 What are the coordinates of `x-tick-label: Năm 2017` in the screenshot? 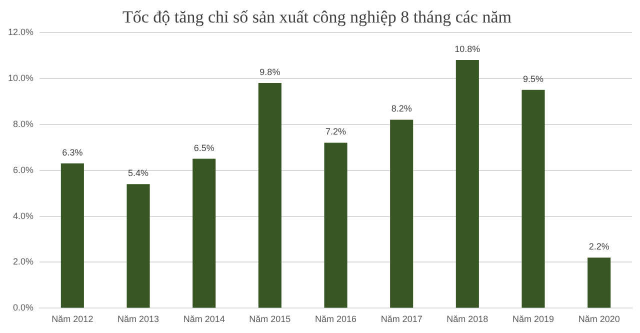 It's located at (401, 319).